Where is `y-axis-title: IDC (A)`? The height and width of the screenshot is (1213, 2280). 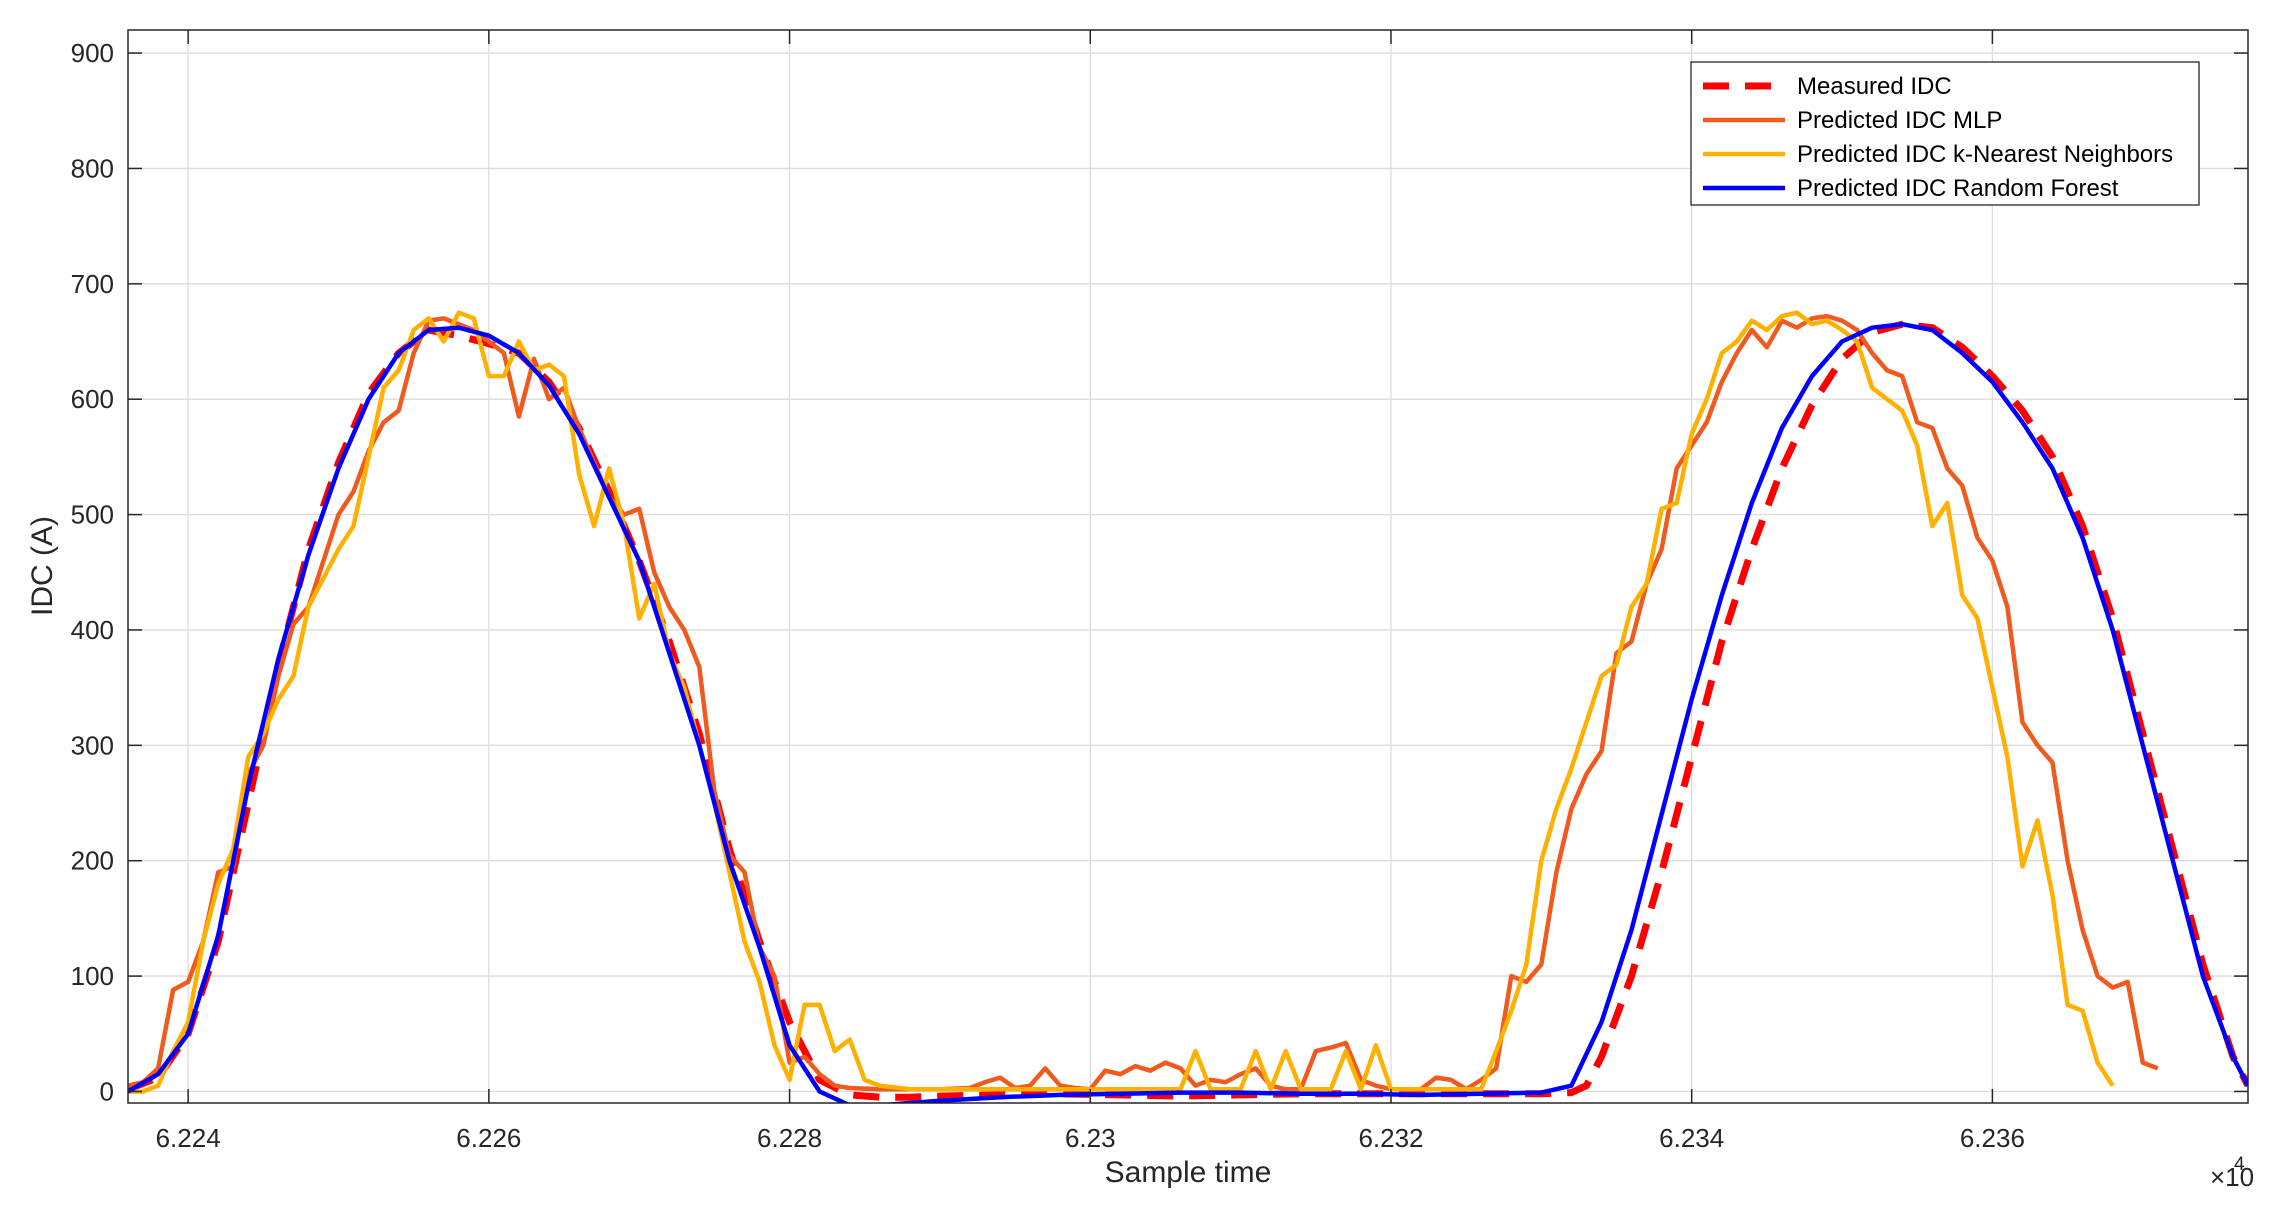 y-axis-title: IDC (A) is located at coordinates (42, 566).